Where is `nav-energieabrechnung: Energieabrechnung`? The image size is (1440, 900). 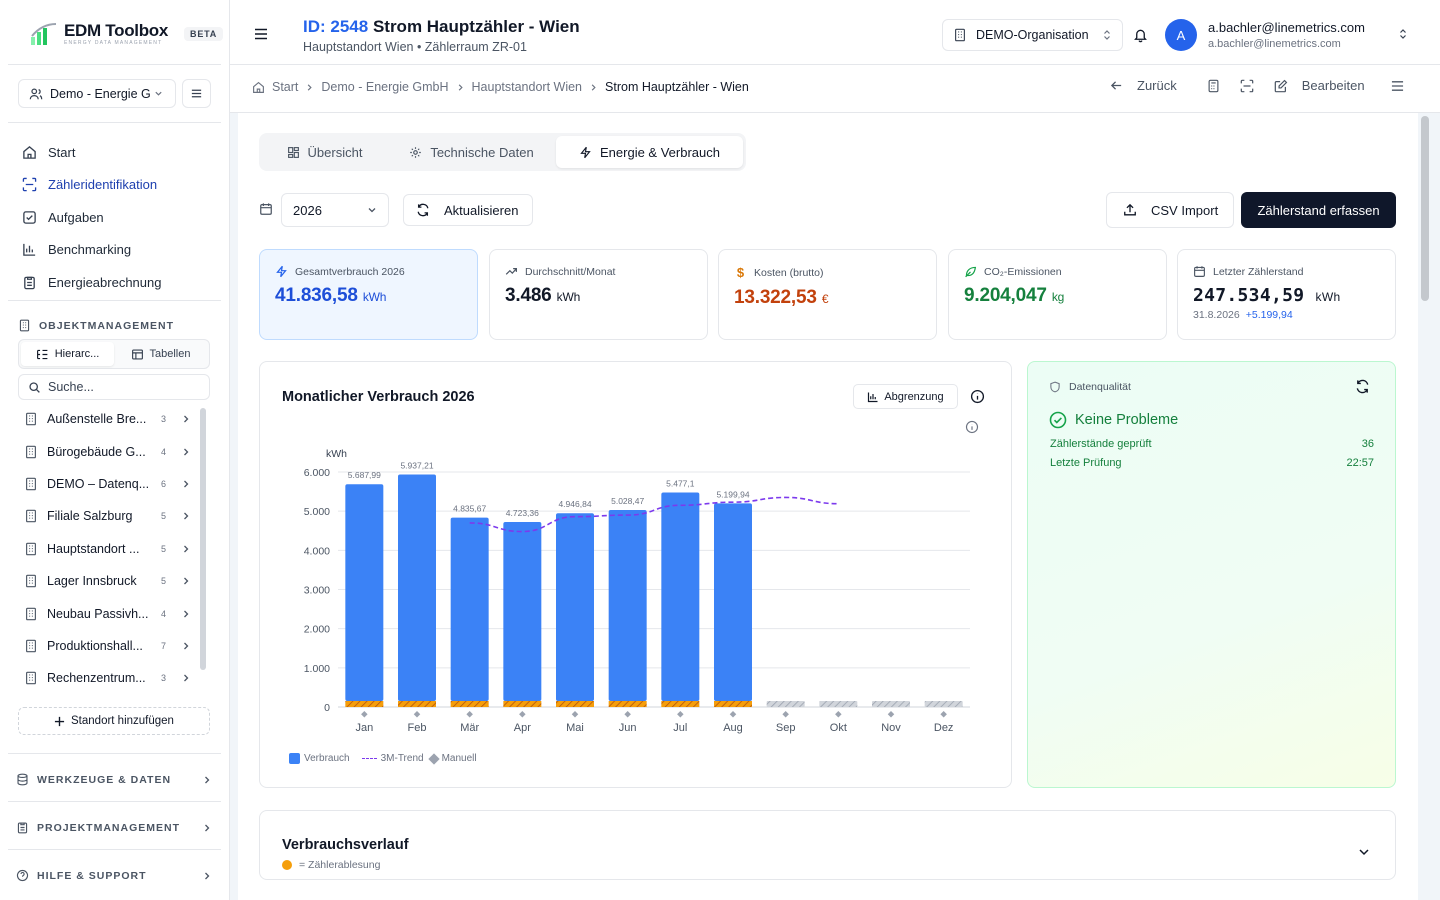 nav-energieabrechnung: Energieabrechnung is located at coordinates (118, 282).